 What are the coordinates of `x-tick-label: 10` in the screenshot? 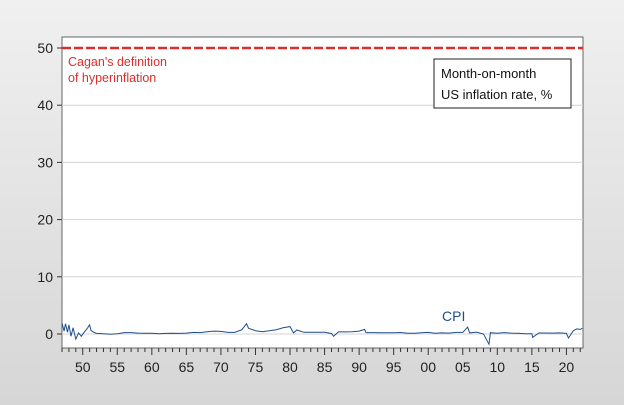 It's located at (498, 367).